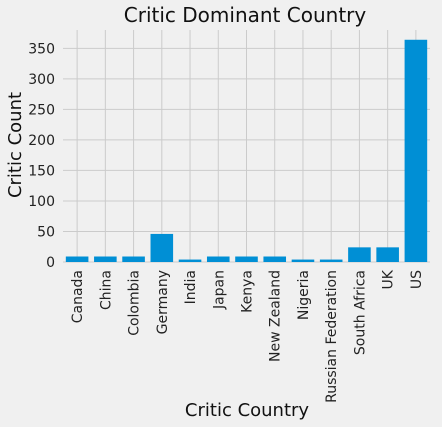 The image size is (442, 427). What do you see at coordinates (332, 336) in the screenshot?
I see `x-tick-label: Russian Federation` at bounding box center [332, 336].